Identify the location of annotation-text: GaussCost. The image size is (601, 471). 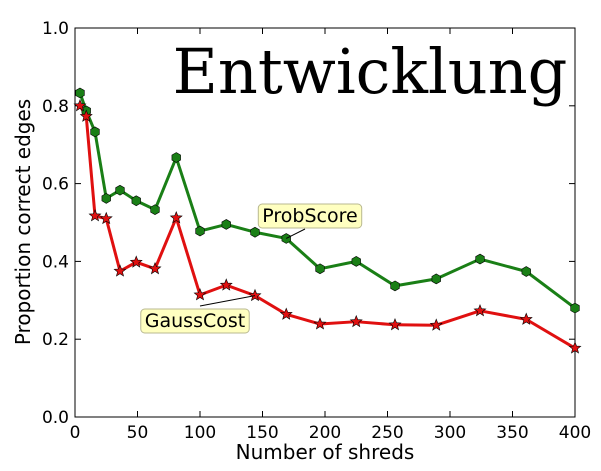
(195, 321).